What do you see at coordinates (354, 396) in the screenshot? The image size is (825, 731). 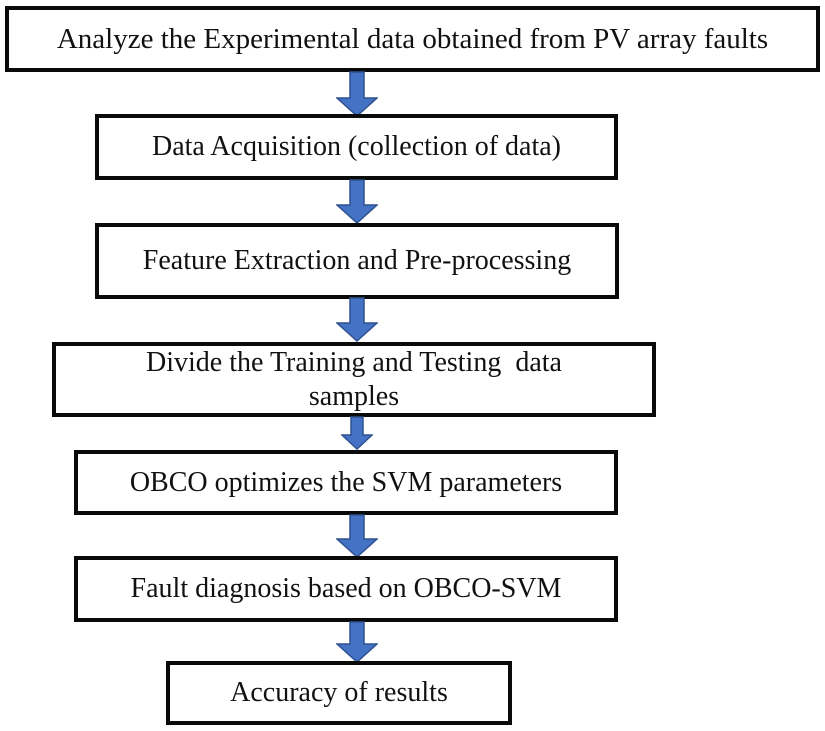 I see `flow-step-label-line2: samples` at bounding box center [354, 396].